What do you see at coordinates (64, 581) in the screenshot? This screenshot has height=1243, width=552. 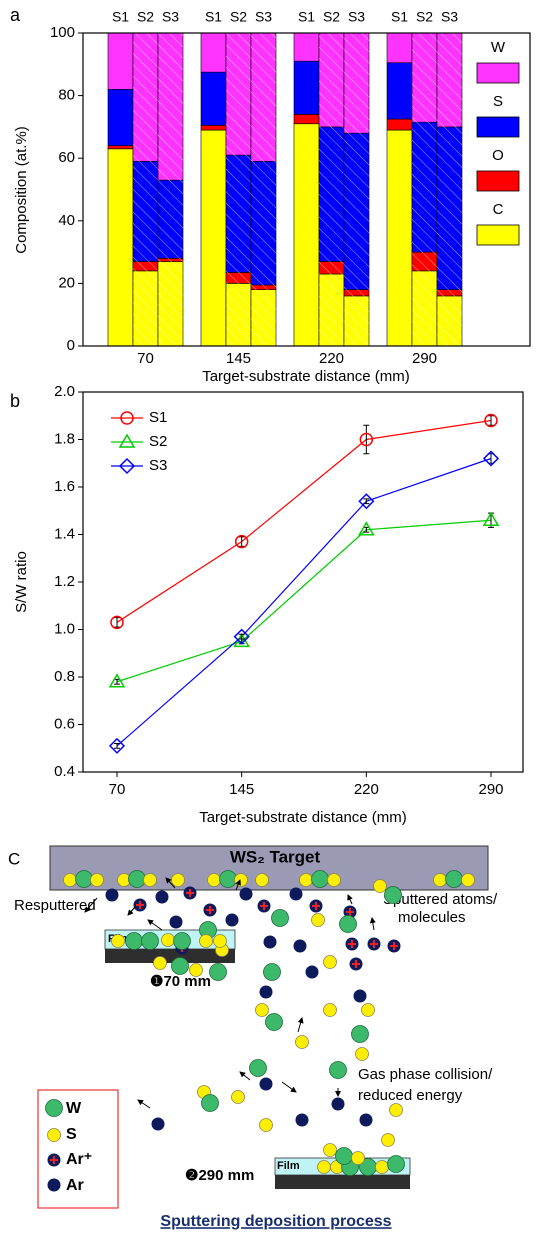 I see `y-tick-label: 1.2` at bounding box center [64, 581].